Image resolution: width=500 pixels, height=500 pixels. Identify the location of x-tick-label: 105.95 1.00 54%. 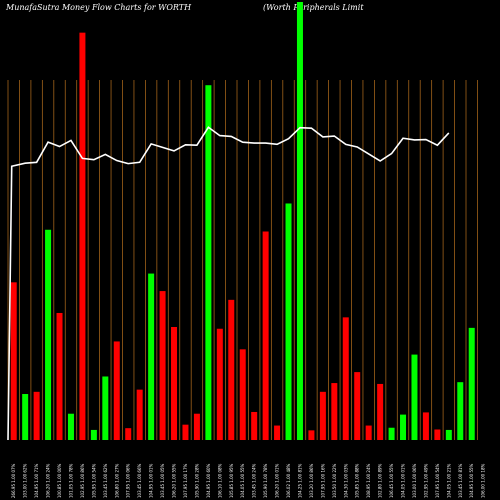
(93, 480).